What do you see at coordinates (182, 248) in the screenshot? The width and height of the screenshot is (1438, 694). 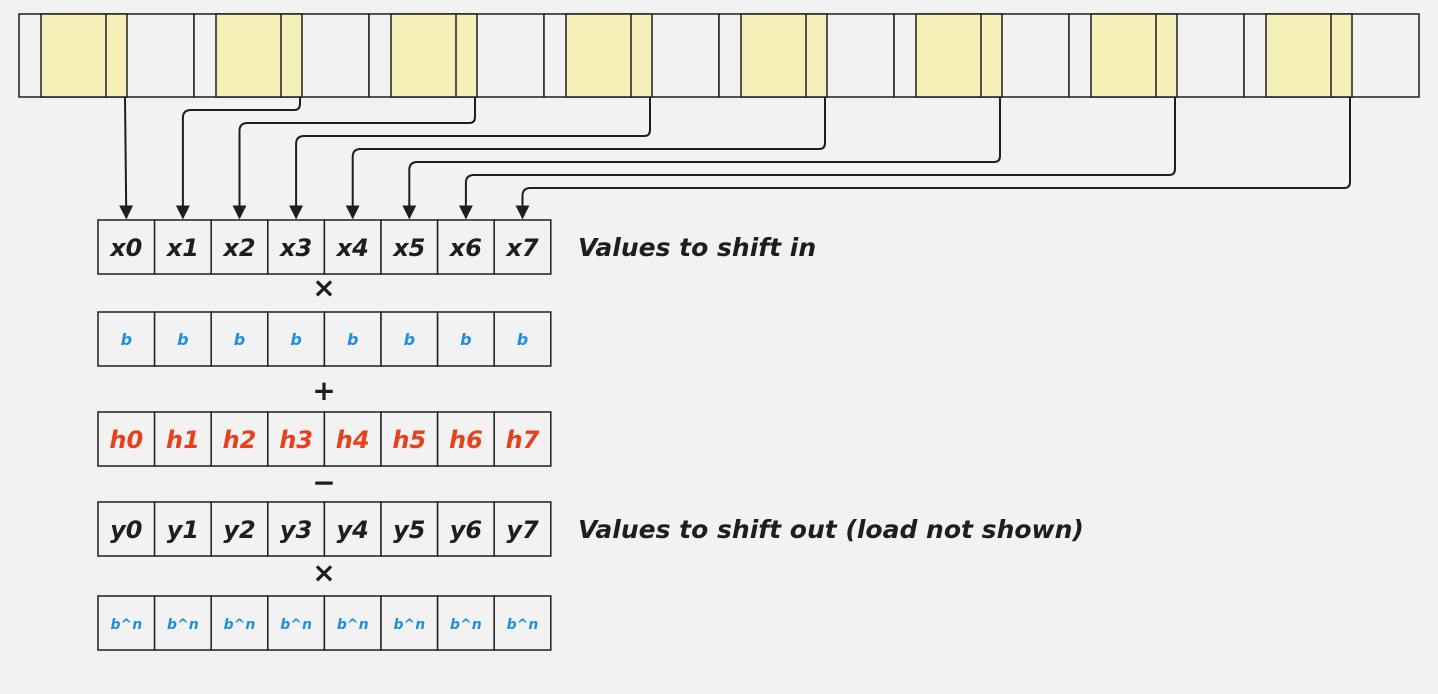 I see `x-row-cell-label: x1` at bounding box center [182, 248].